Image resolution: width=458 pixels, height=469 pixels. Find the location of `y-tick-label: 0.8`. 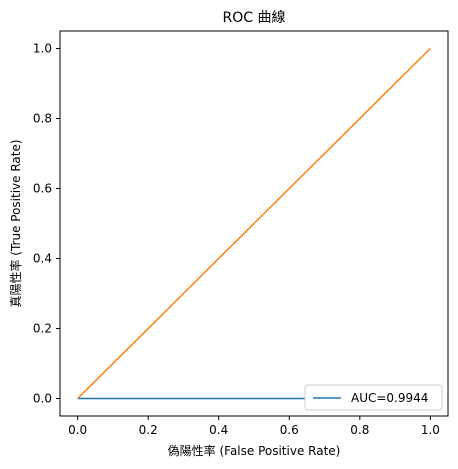

y-tick-label: 0.8 is located at coordinates (42, 119).